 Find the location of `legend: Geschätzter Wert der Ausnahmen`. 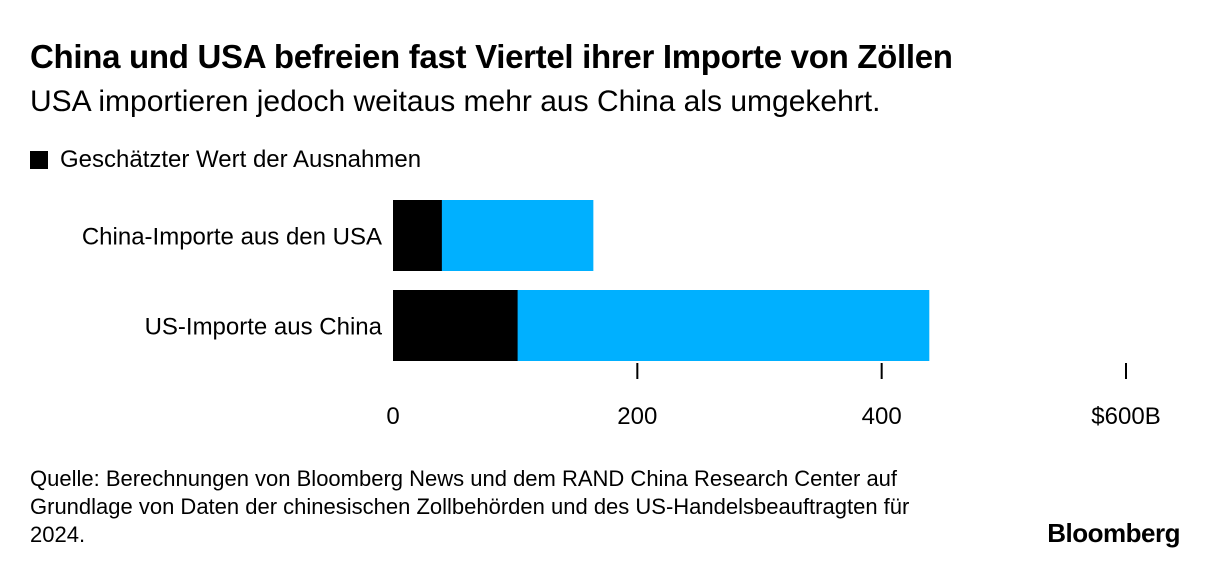

legend: Geschätzter Wert der Ausnahmen is located at coordinates (225, 160).